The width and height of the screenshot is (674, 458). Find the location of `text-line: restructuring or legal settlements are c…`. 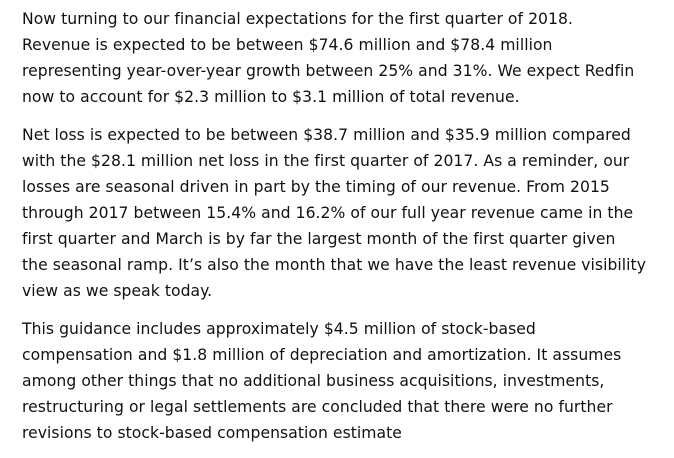

text-line: restructuring or legal settlements are c… is located at coordinates (317, 407).